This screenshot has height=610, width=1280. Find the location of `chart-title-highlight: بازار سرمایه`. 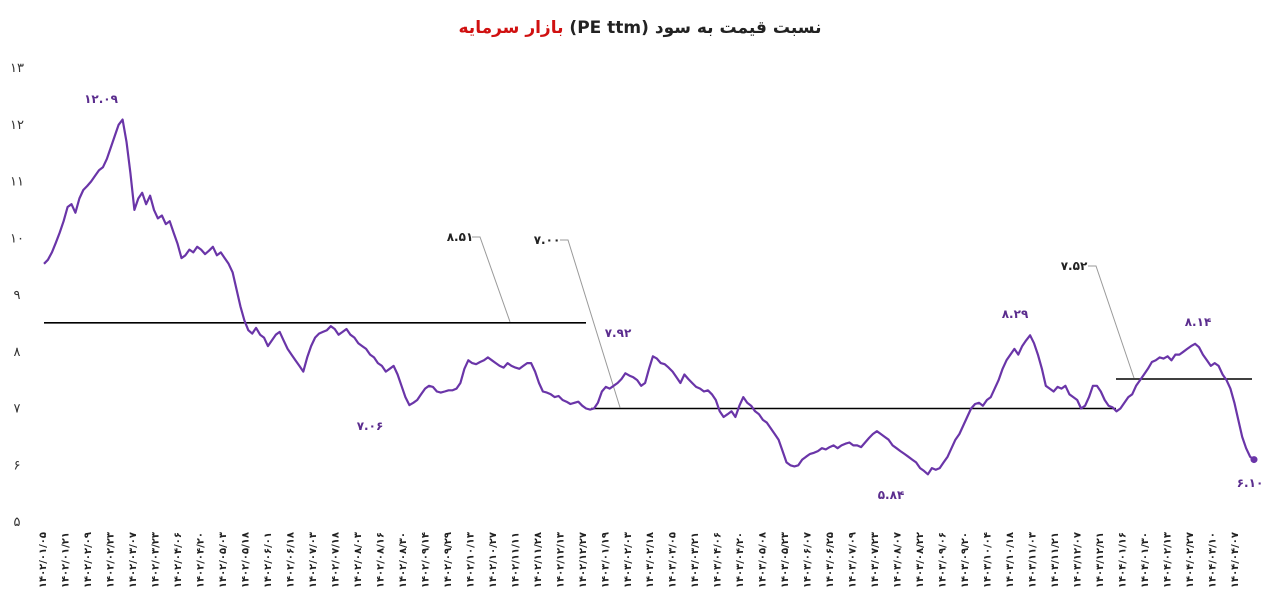

chart-title-highlight: بازار سرمایه is located at coordinates (511, 28).